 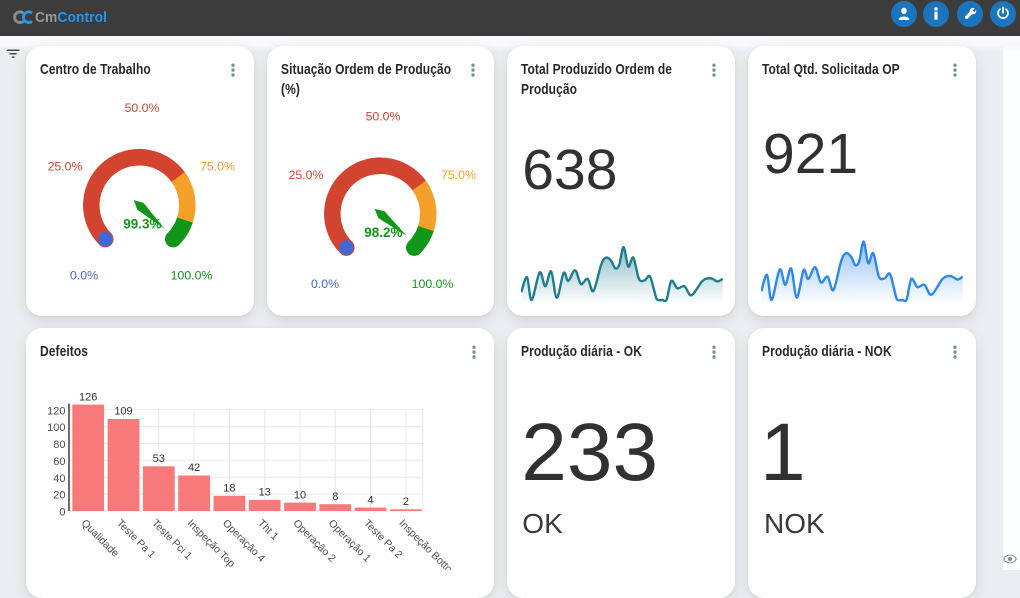 I want to click on svg-text: 2, so click(x=406, y=502).